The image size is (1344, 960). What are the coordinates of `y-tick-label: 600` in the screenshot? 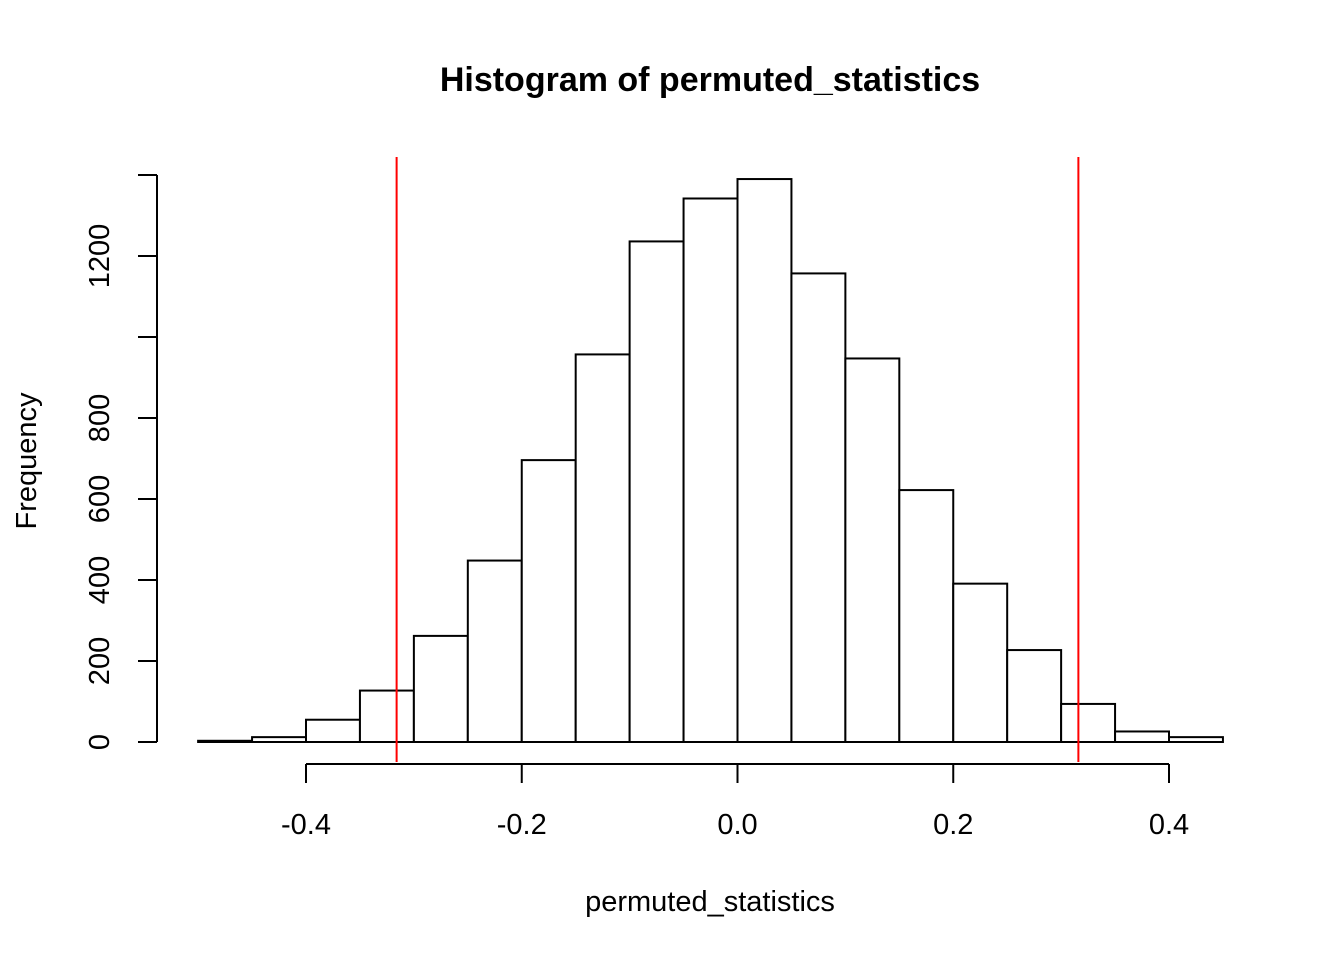 It's located at (100, 499).